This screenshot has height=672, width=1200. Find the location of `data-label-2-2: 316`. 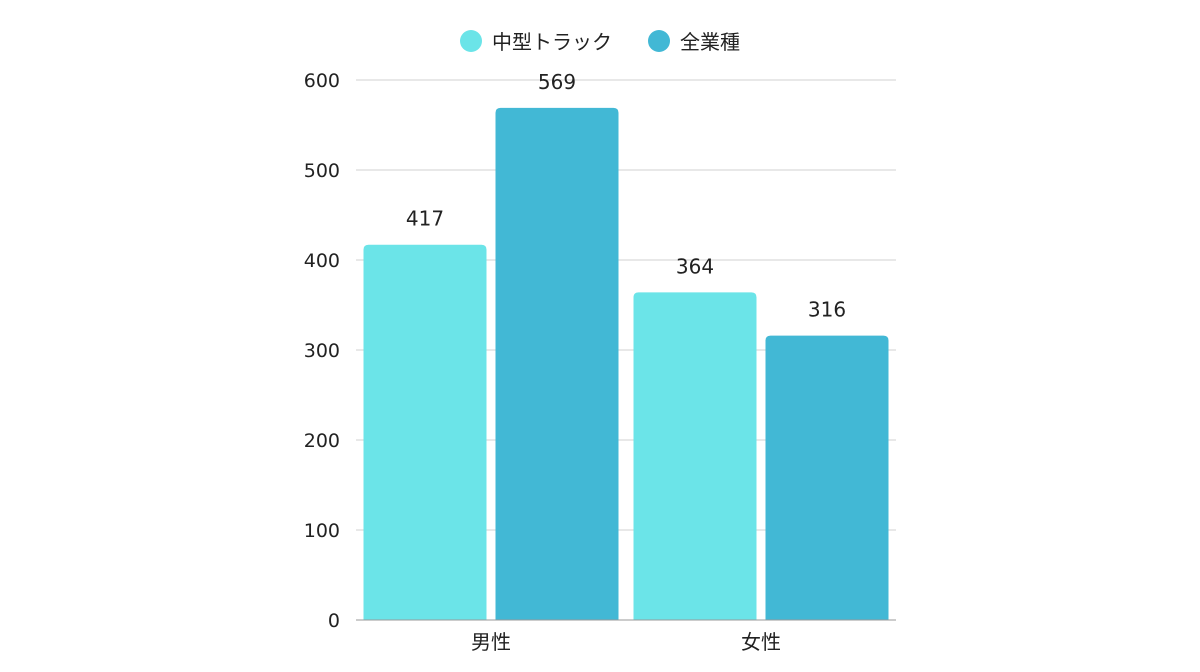

data-label-2-2: 316 is located at coordinates (827, 310).